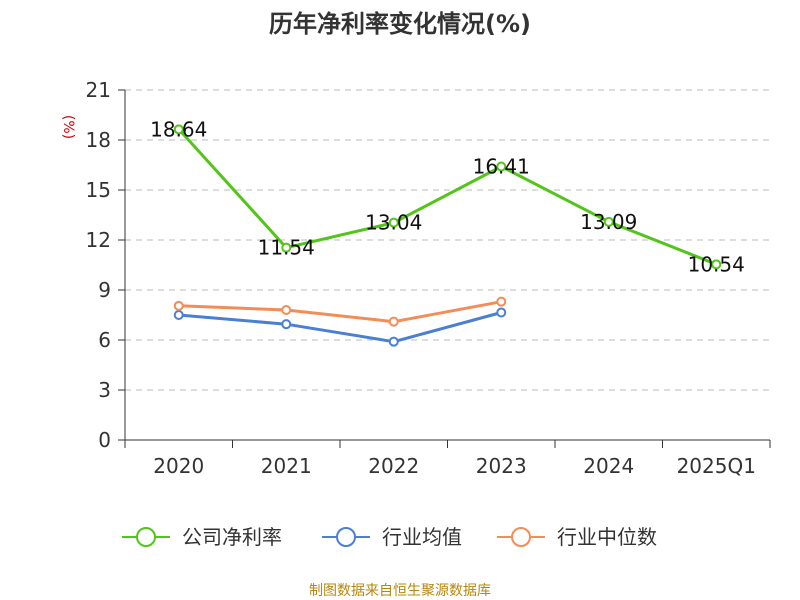 Image resolution: width=800 pixels, height=600 pixels. What do you see at coordinates (104, 440) in the screenshot?
I see `y-tick-label: 0` at bounding box center [104, 440].